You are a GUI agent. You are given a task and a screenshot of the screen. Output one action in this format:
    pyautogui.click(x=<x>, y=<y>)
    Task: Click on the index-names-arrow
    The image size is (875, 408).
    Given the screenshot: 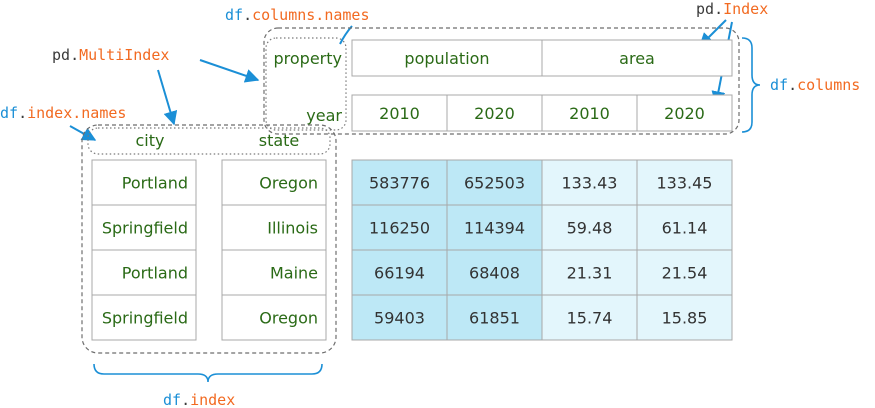 What is the action you would take?
    pyautogui.click(x=83, y=133)
    